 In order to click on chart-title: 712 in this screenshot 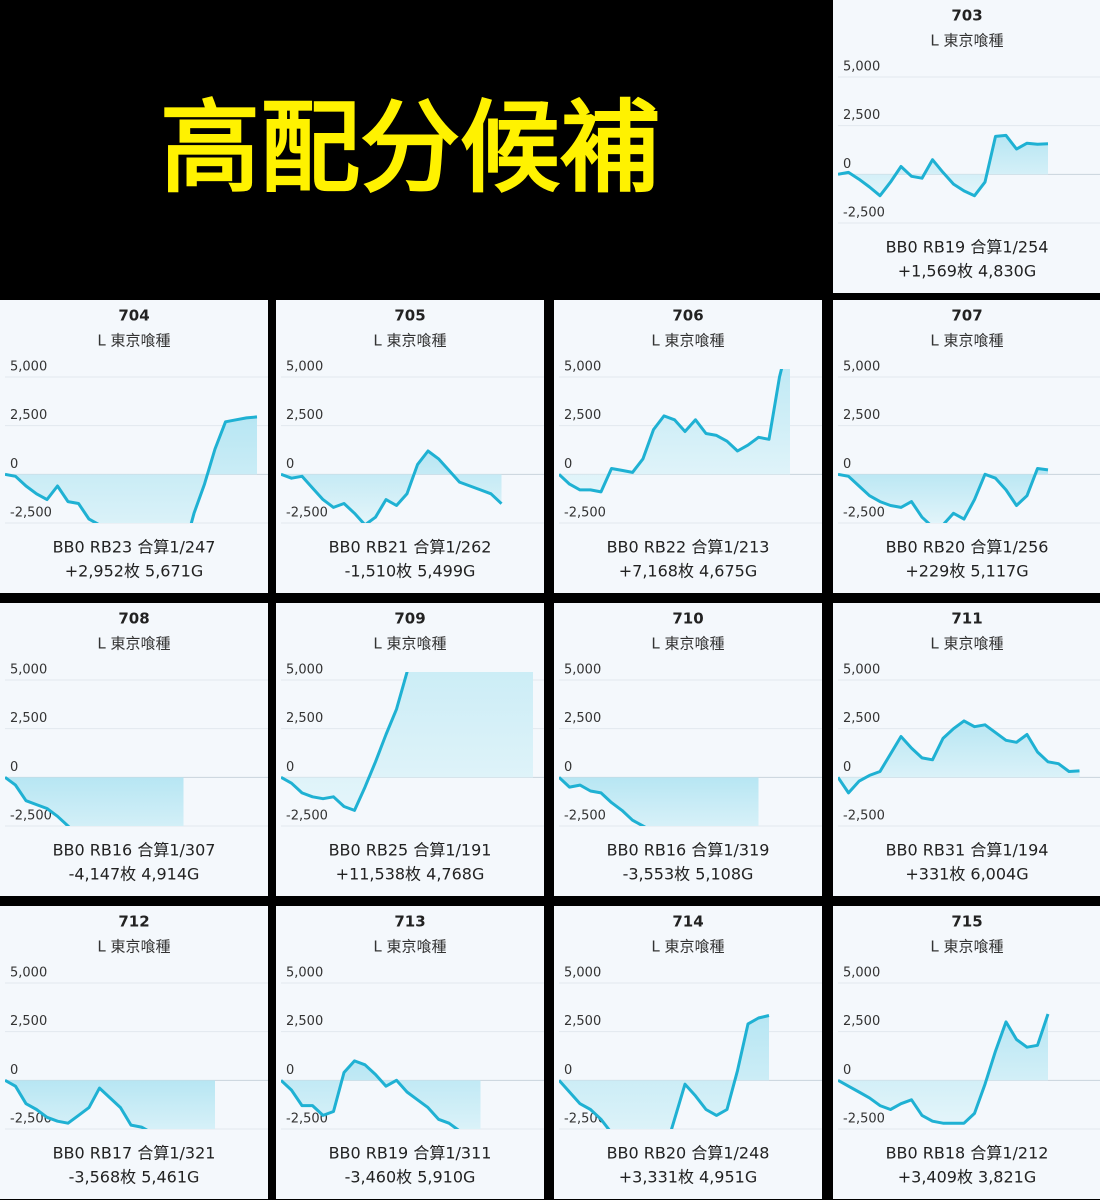, I will do `click(133, 922)`.